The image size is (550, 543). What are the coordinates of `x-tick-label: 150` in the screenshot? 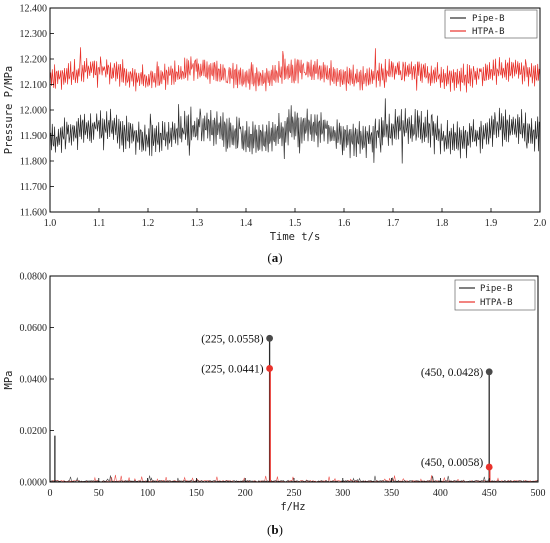 It's located at (196, 493).